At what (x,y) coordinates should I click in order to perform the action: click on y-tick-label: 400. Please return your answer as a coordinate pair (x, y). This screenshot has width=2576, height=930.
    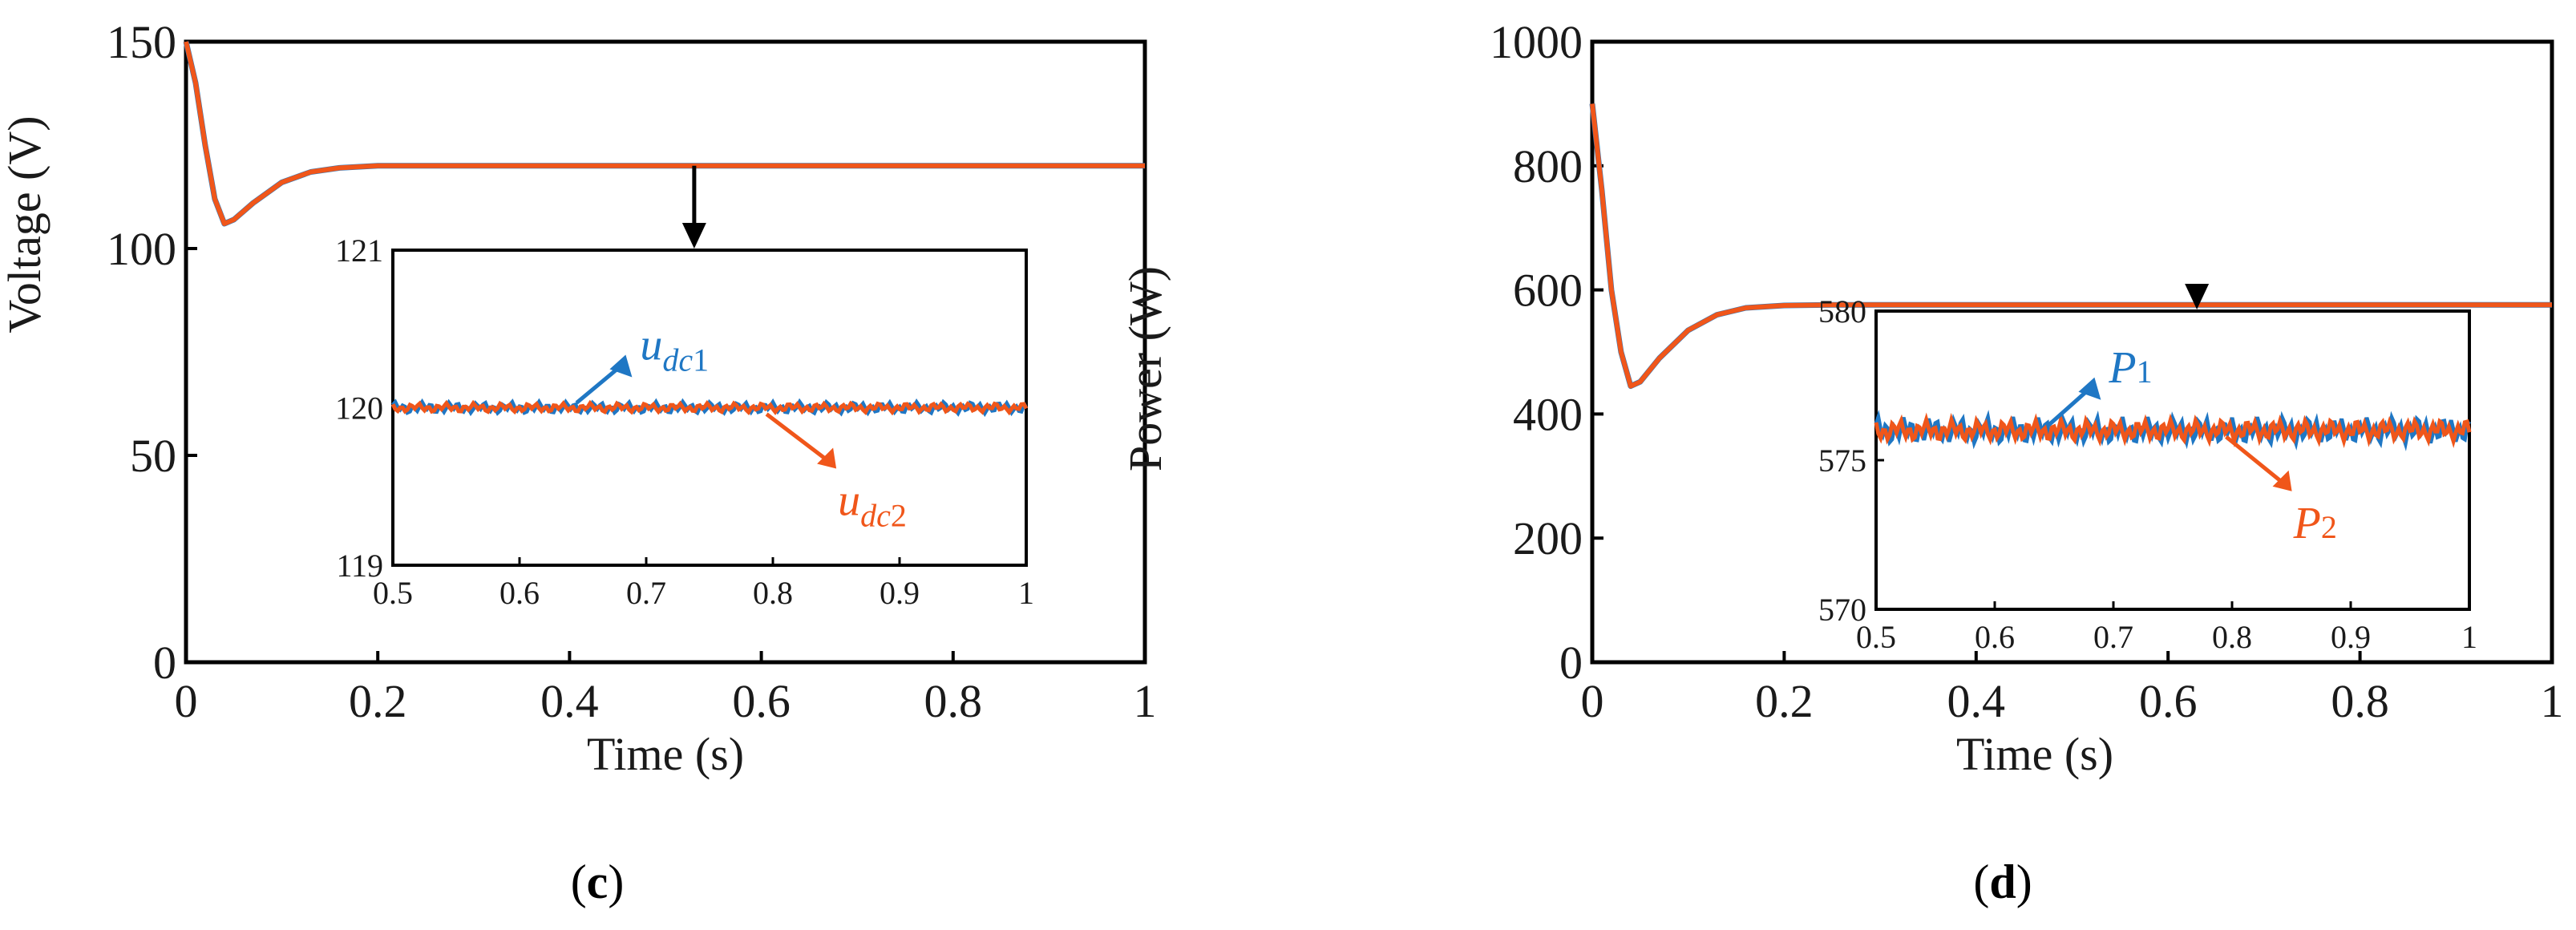
    Looking at the image, I should click on (1548, 414).